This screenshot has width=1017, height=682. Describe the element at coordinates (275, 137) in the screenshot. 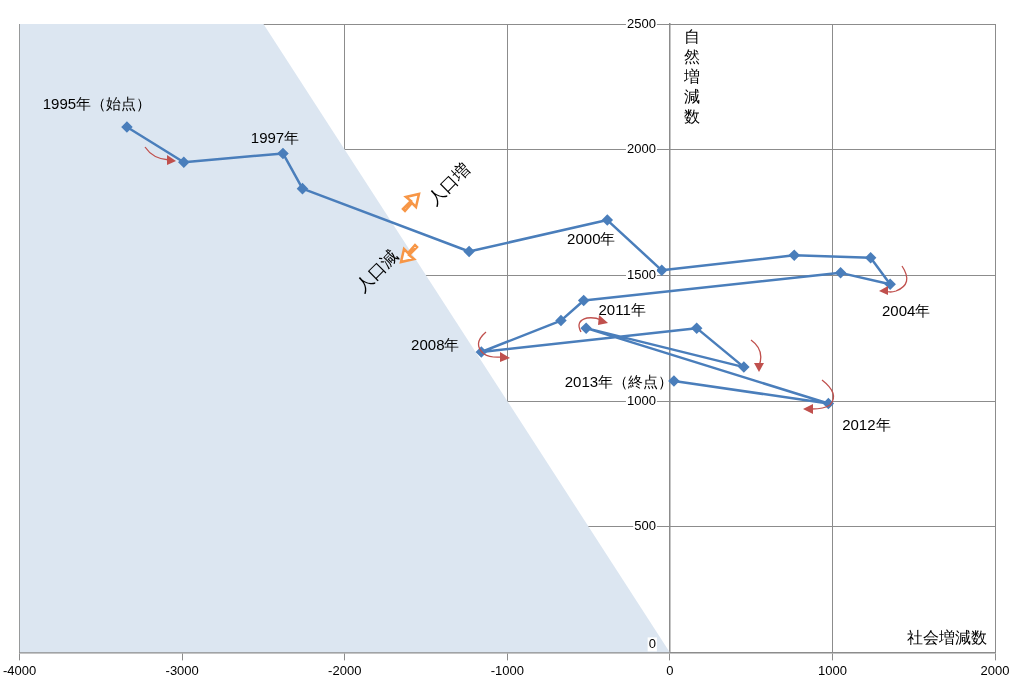

I see `annotation: 1997年` at that location.